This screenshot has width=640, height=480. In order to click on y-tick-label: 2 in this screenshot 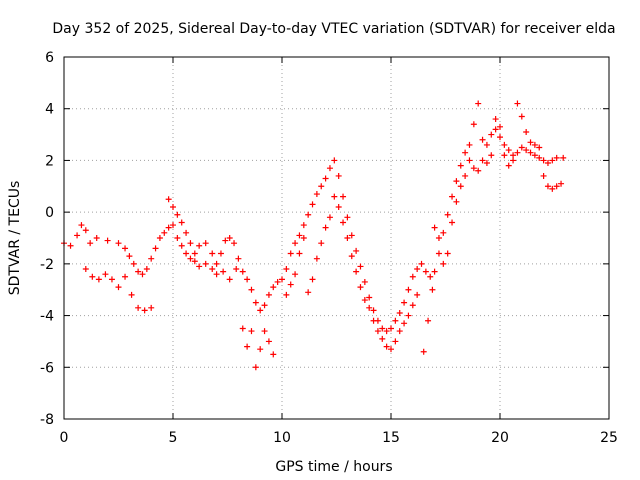, I will do `click(49, 161)`.